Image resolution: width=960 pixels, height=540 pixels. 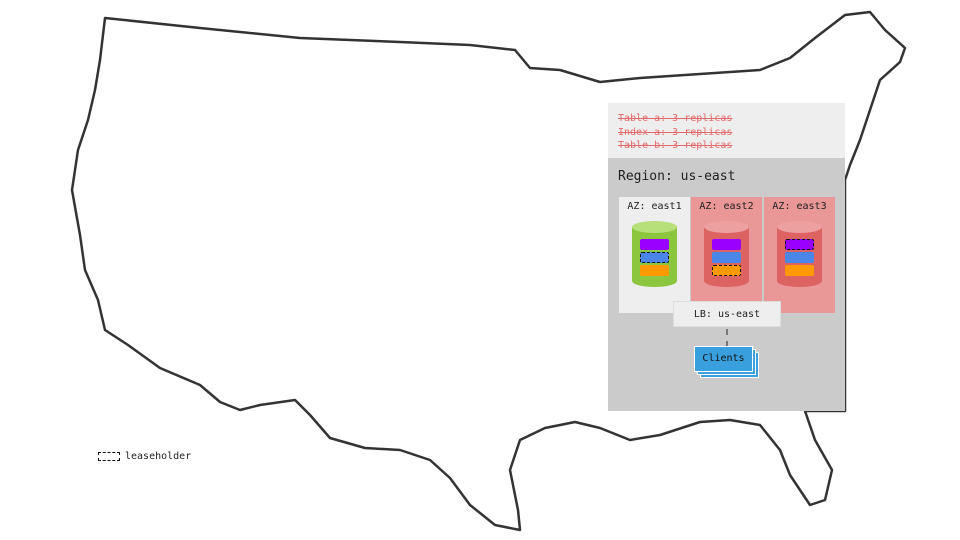 I want to click on replica-blue-leaseholder, so click(x=654, y=257).